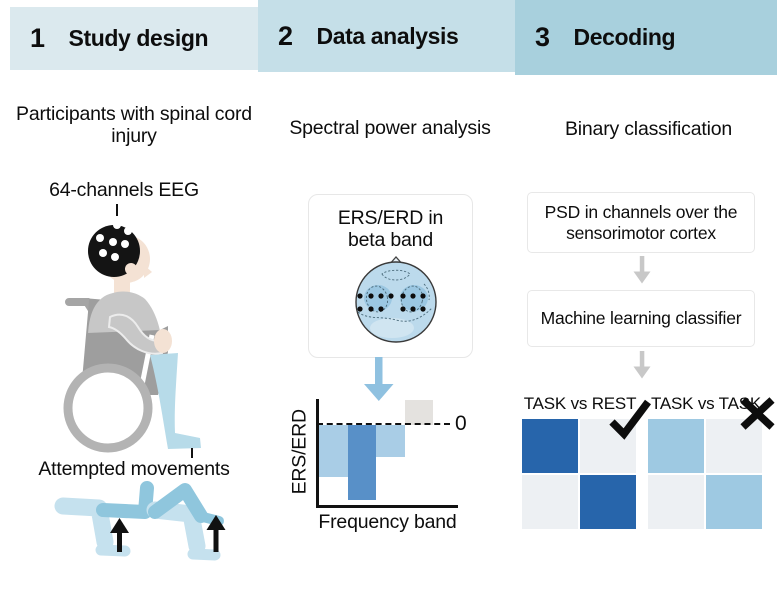  Describe the element at coordinates (148, 271) in the screenshot. I see `person-nose` at that location.